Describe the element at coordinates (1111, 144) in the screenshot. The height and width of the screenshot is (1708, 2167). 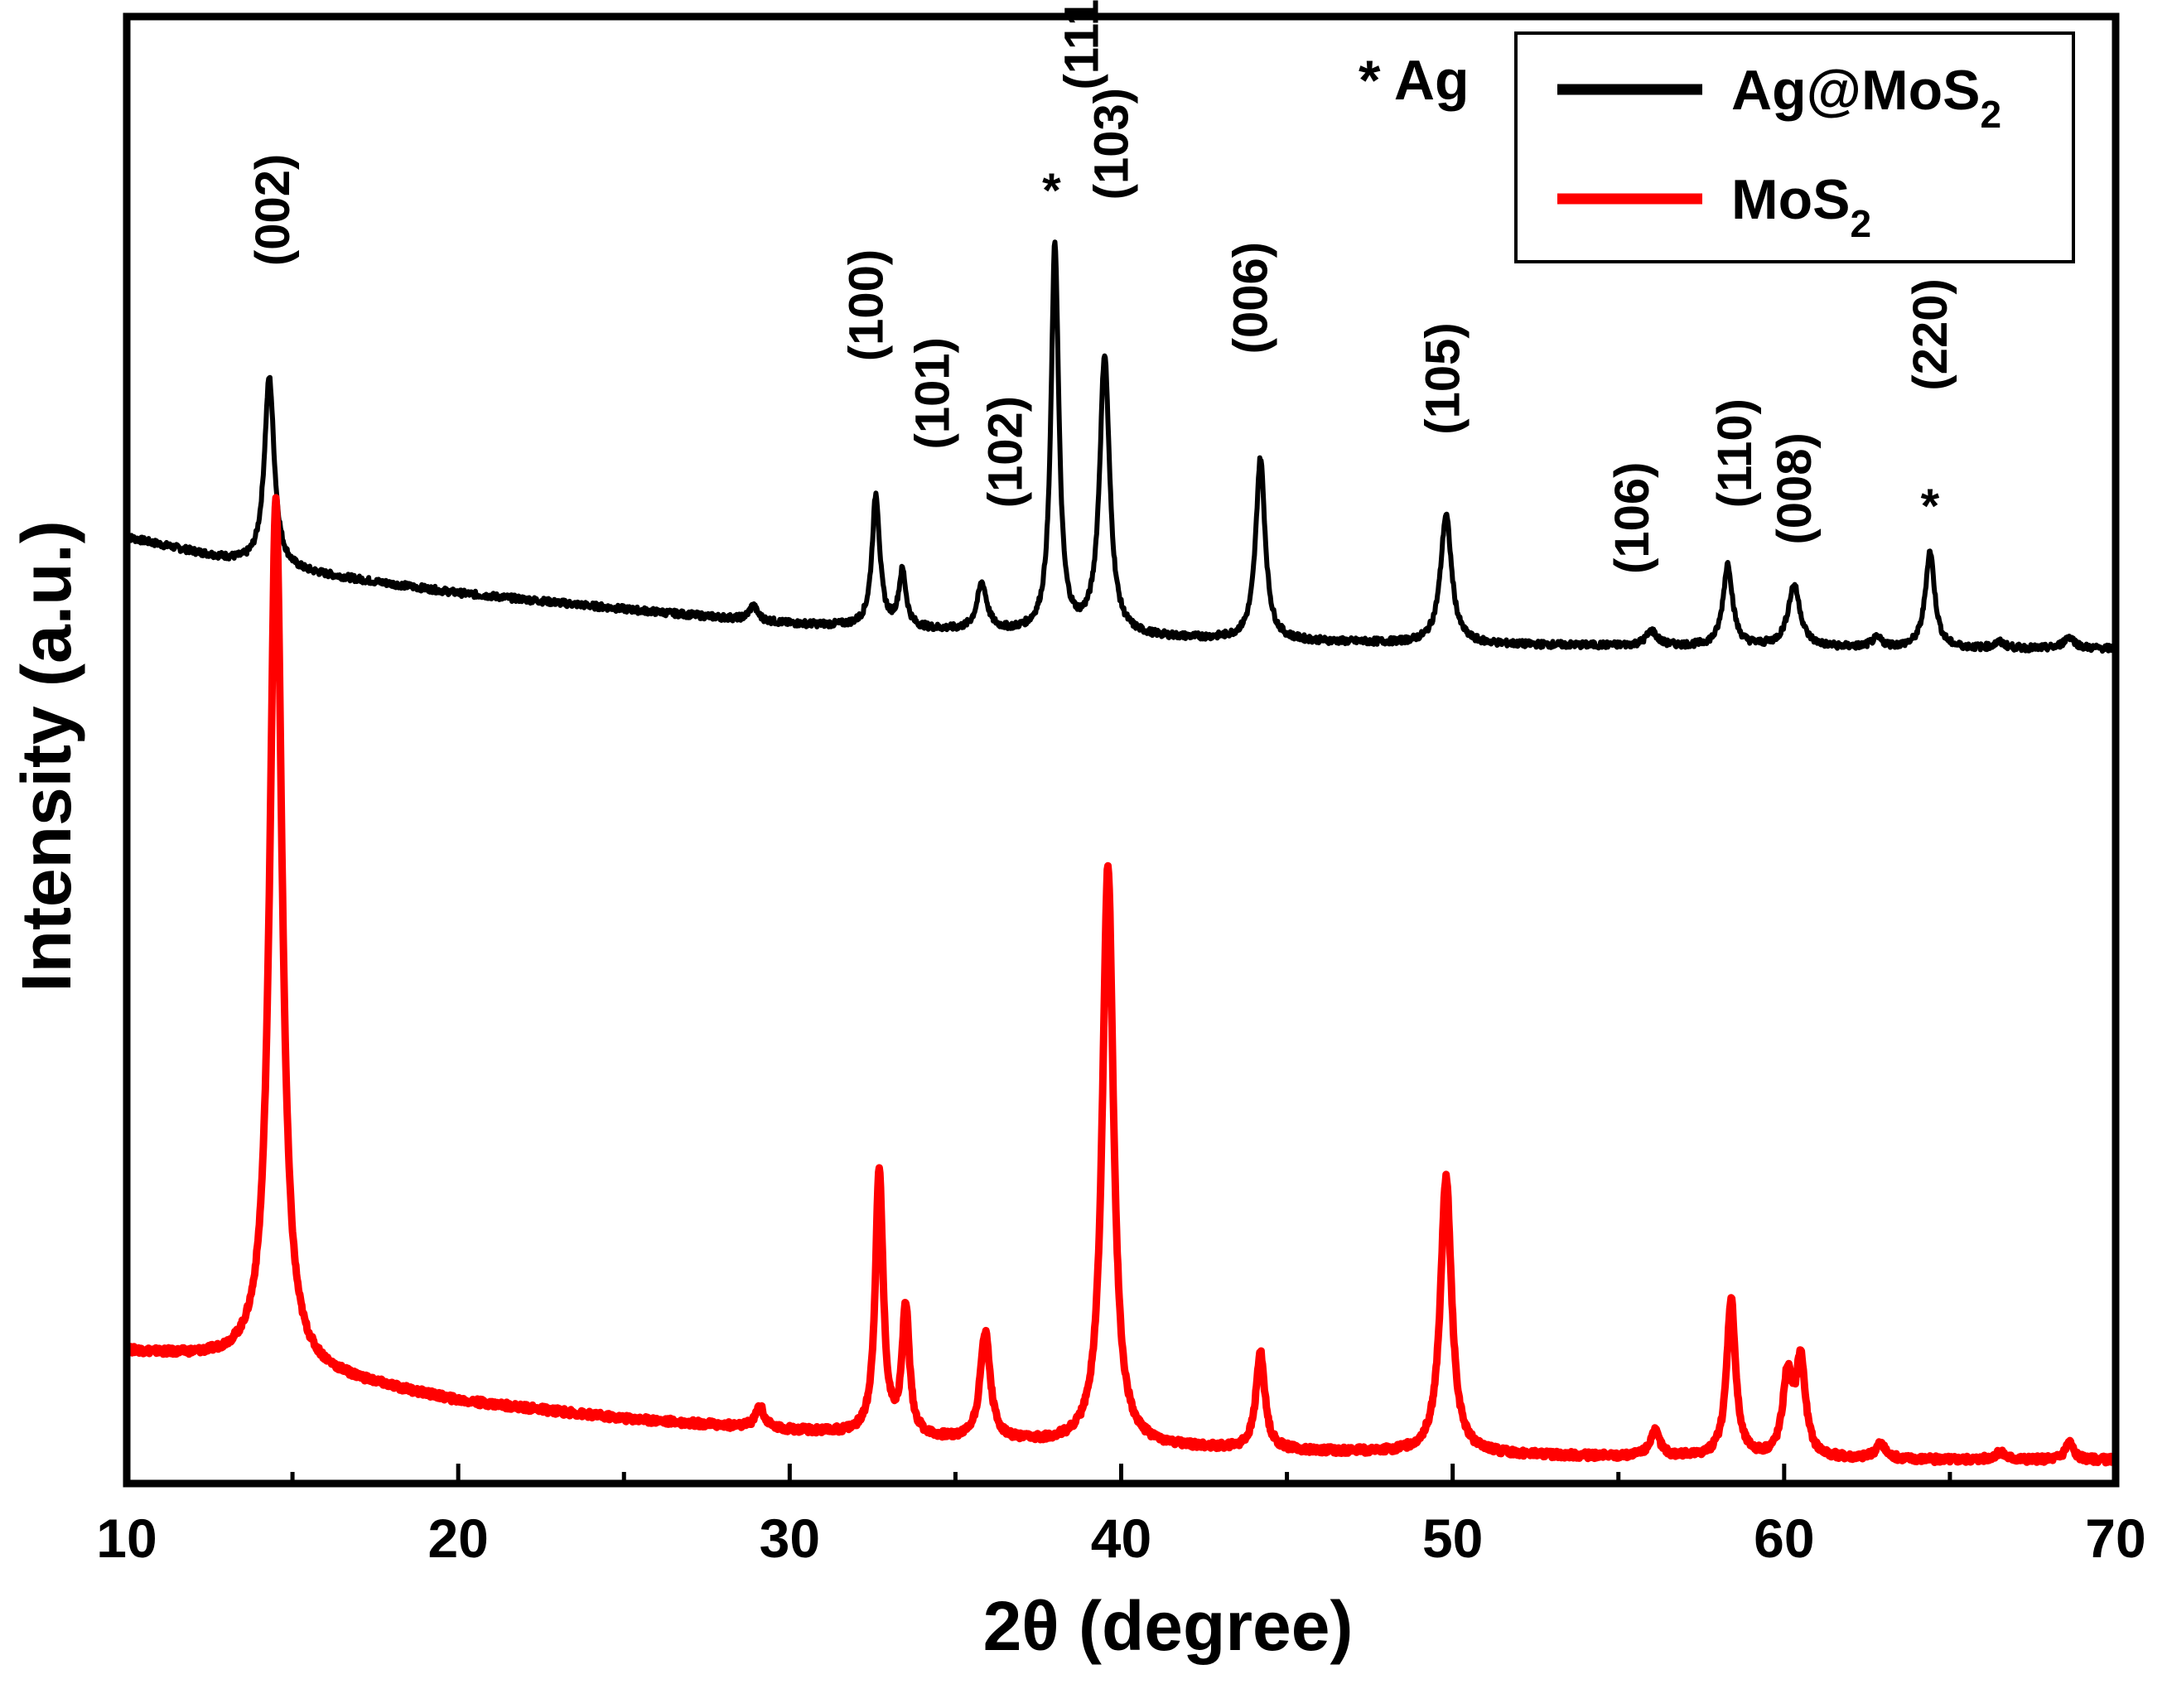
I see `peak-label: (103)` at that location.